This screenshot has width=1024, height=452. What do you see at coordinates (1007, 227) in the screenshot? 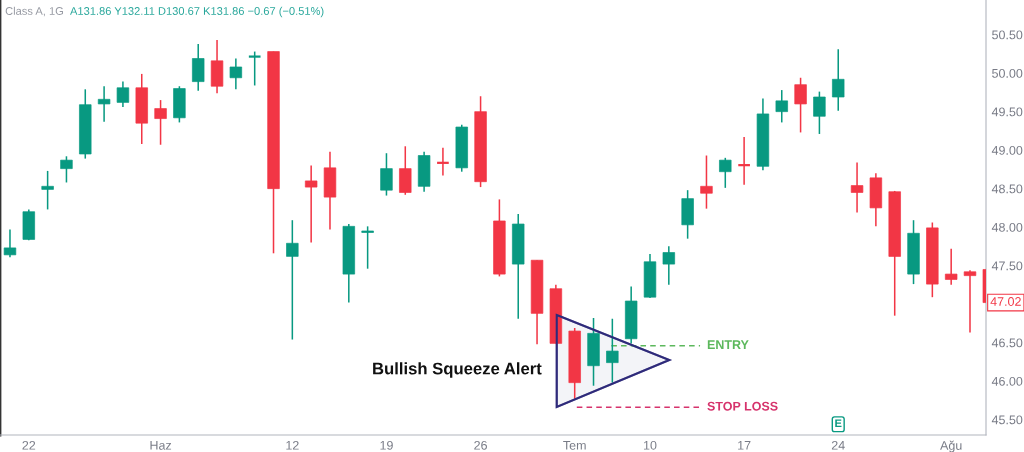
I see `y-tick-label: 48.00` at bounding box center [1007, 227].